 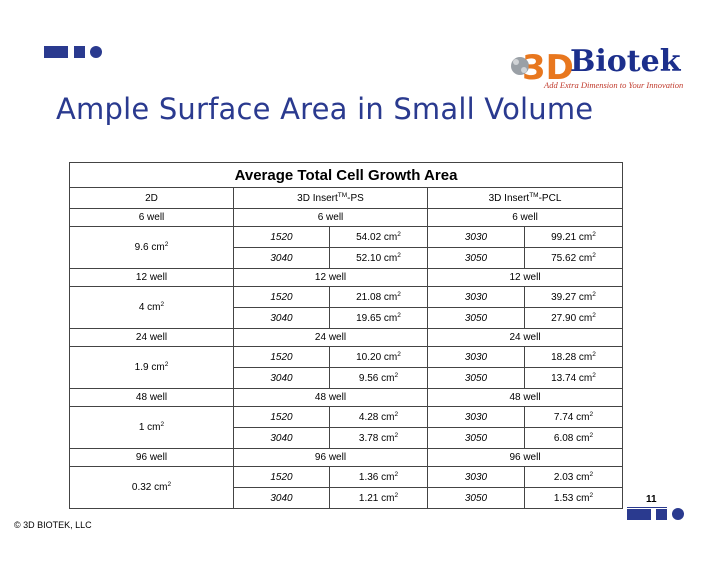 I want to click on insert-ps-area-value: 1.36 cm, so click(x=376, y=477).